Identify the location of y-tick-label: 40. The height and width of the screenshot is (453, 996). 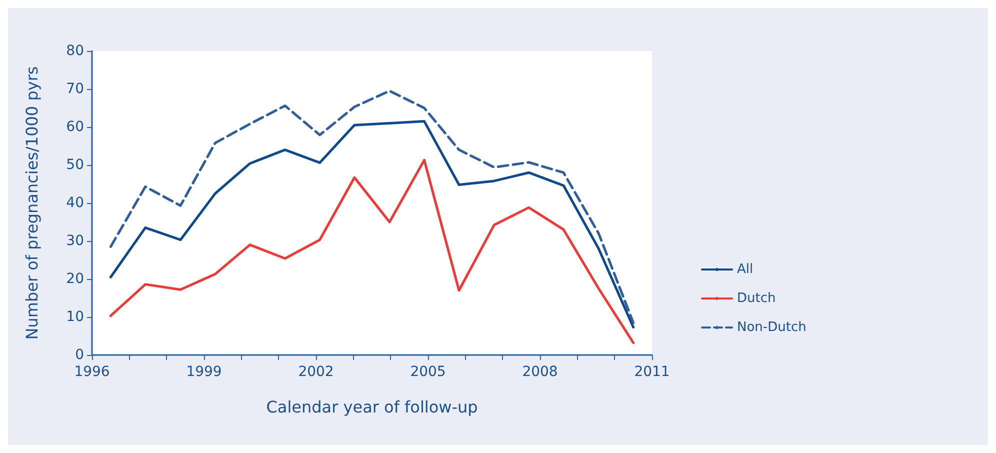
(75, 203).